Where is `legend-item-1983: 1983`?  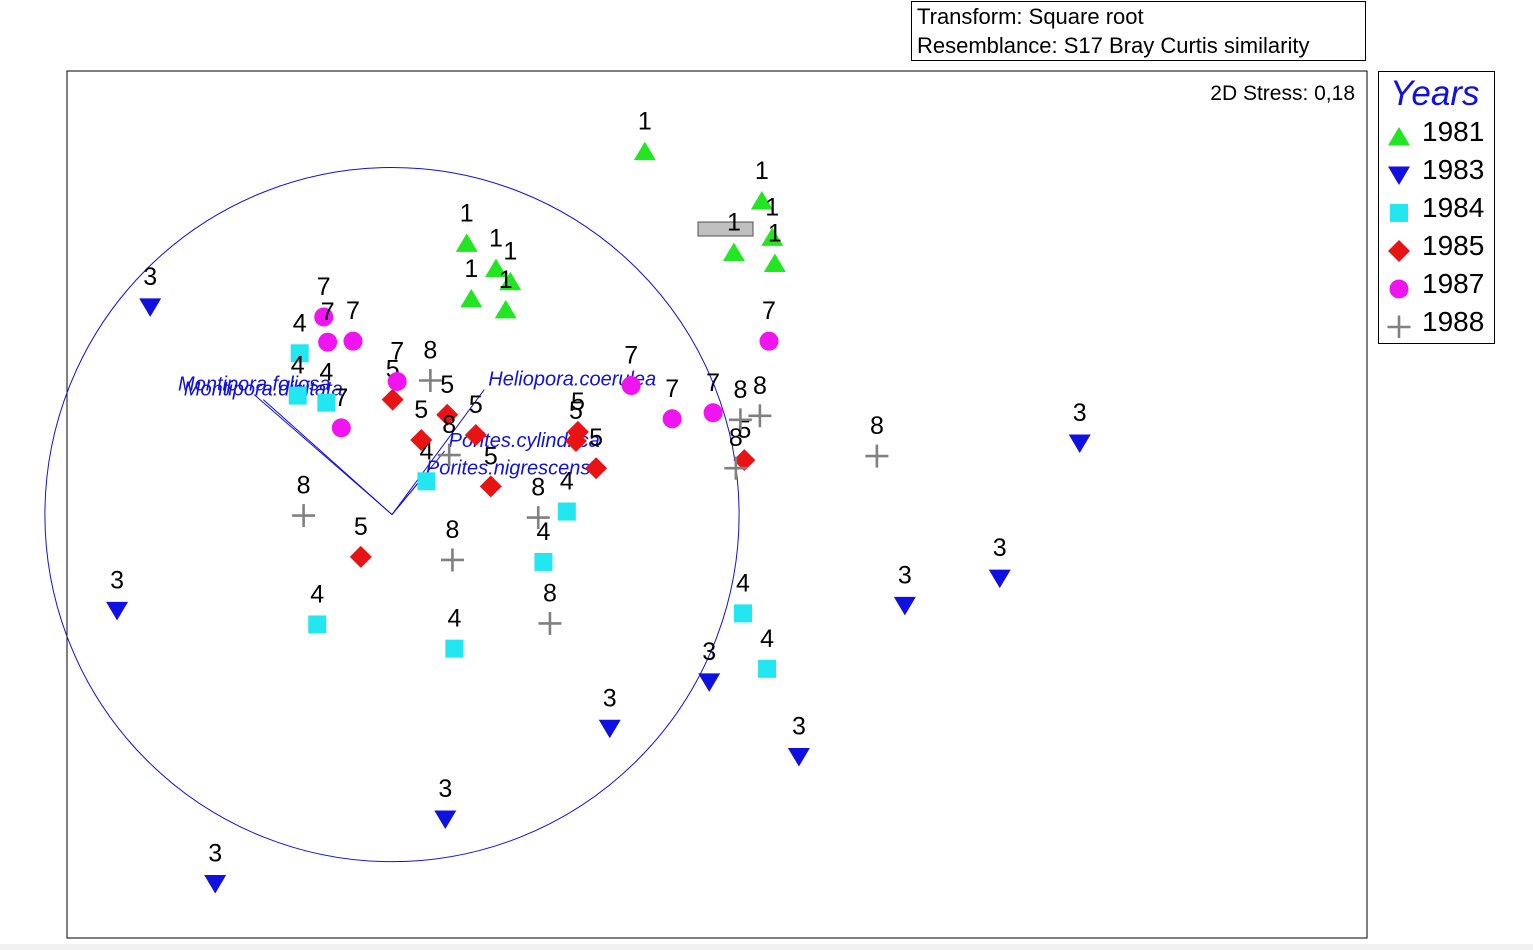 legend-item-1983: 1983 is located at coordinates (1437, 172).